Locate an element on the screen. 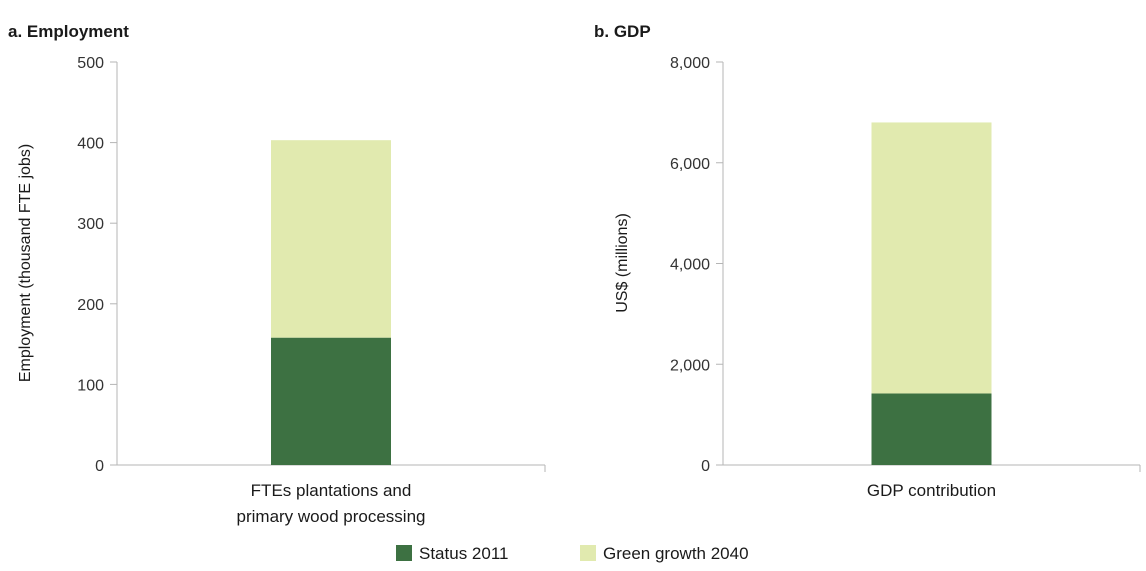 The width and height of the screenshot is (1146, 571). y-tick-label: 4,000 is located at coordinates (690, 265).